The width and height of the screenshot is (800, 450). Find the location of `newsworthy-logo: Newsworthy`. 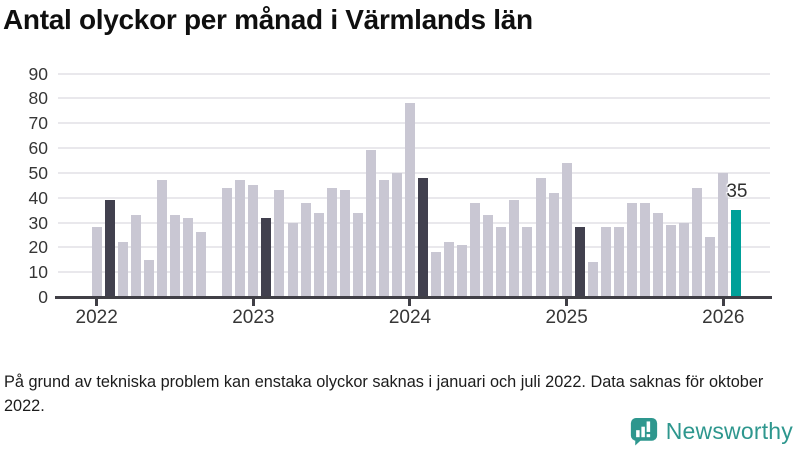

newsworthy-logo: Newsworthy is located at coordinates (711, 431).